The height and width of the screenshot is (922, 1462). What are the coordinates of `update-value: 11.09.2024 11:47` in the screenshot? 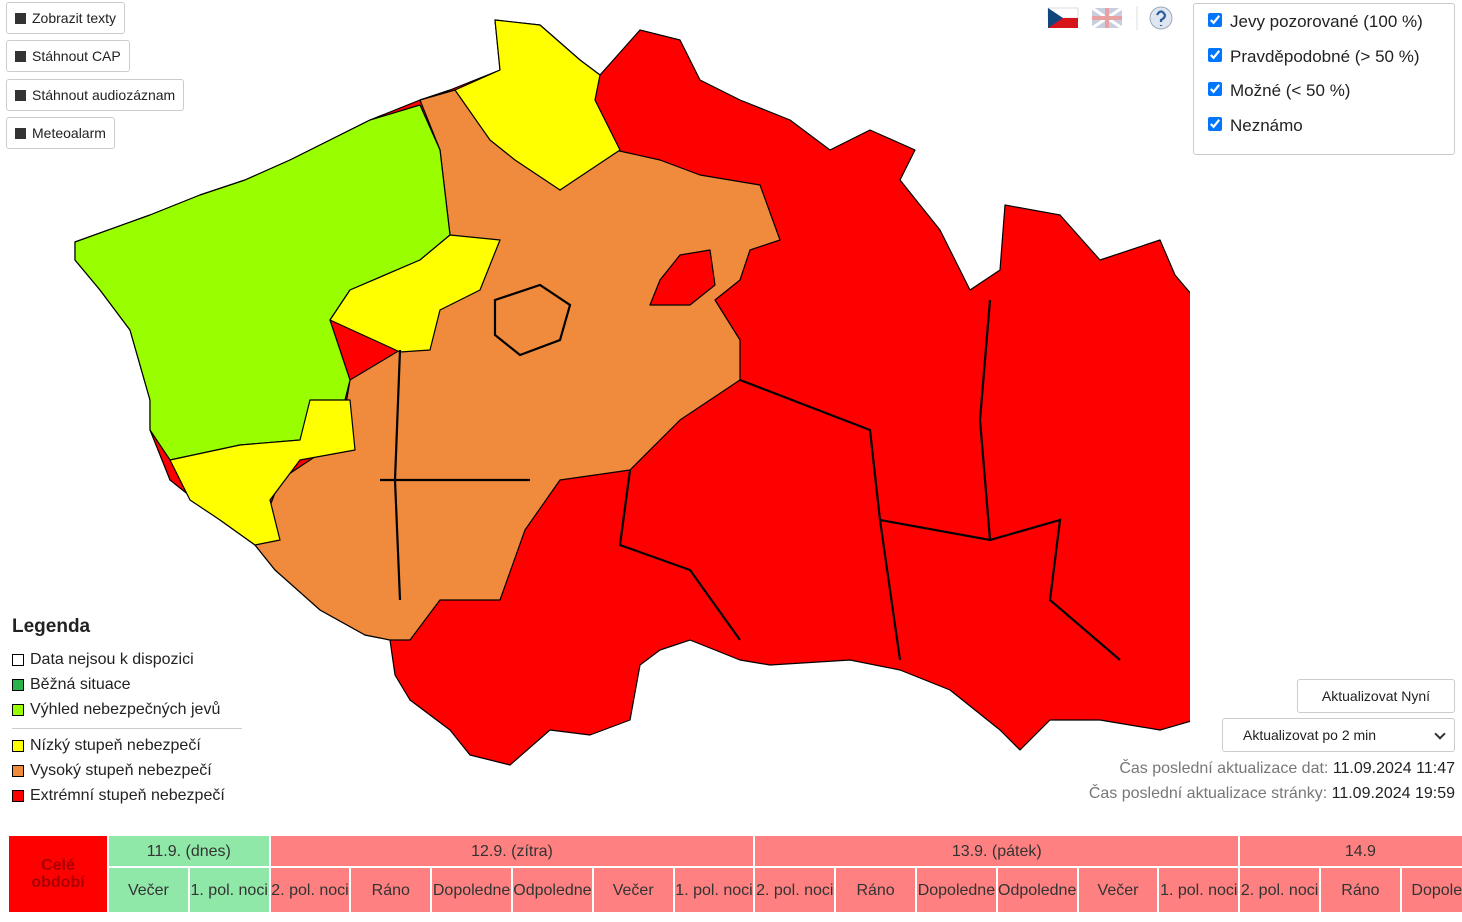 It's located at (1393, 768).